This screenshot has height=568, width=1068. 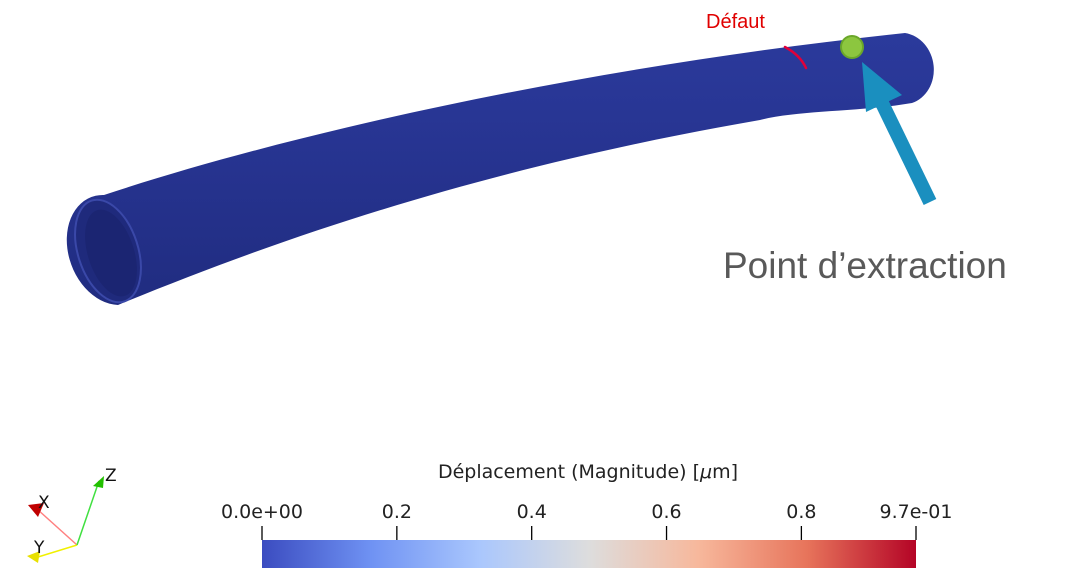 What do you see at coordinates (899, 134) in the screenshot?
I see `extraction-arrow` at bounding box center [899, 134].